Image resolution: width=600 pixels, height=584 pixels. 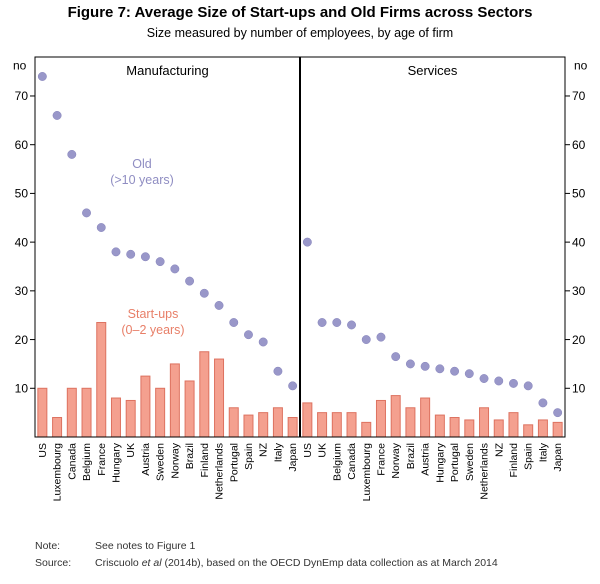 I want to click on x-category-label: NZ, so click(x=264, y=449).